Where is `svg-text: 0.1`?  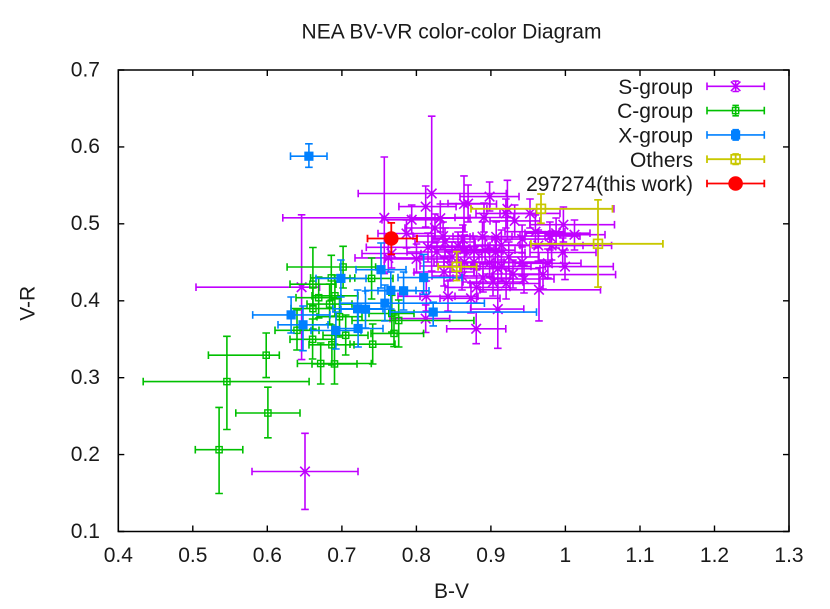
svg-text: 0.1 is located at coordinates (85, 531).